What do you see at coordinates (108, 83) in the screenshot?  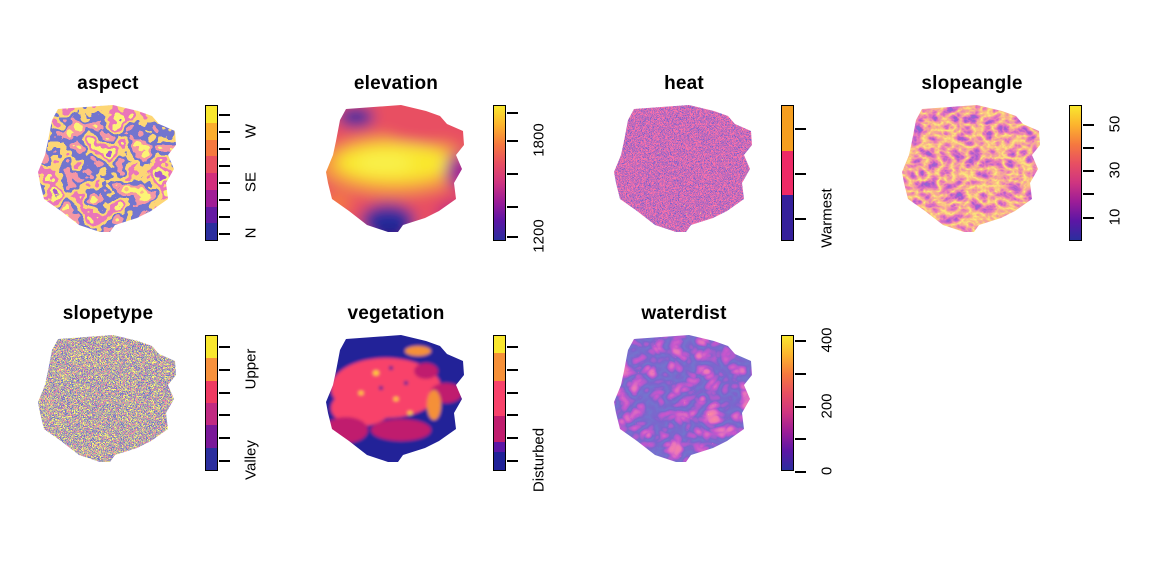 I see `panel-title: aspect` at bounding box center [108, 83].